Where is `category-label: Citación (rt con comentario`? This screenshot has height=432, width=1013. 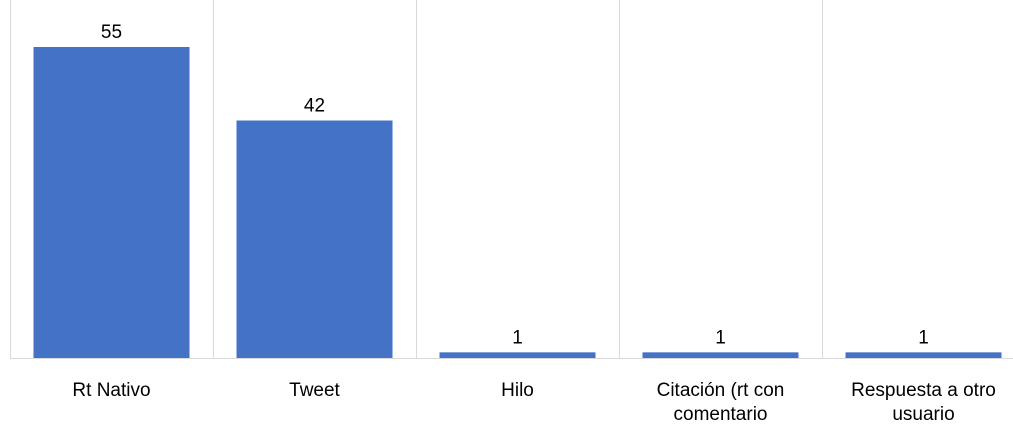 category-label: Citación (rt con comentario is located at coordinates (721, 402).